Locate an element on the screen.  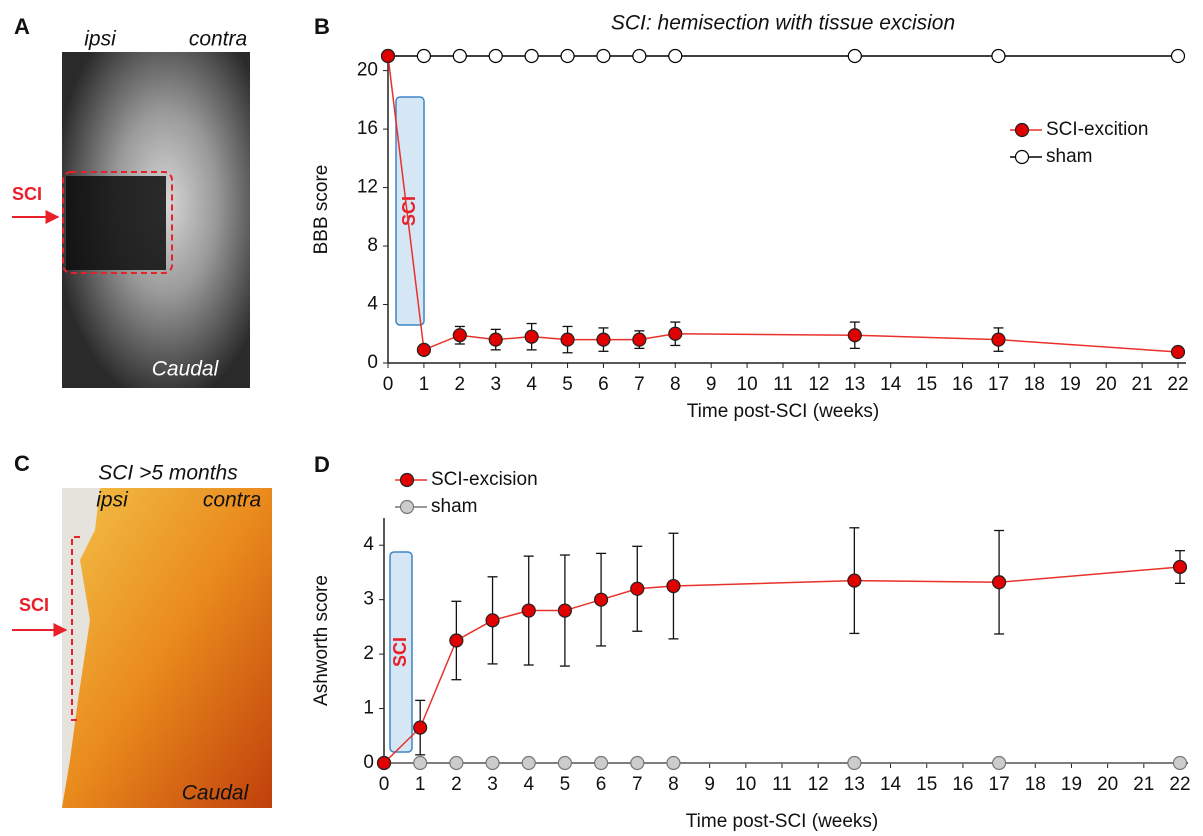
panel-letter: B is located at coordinates (322, 26).